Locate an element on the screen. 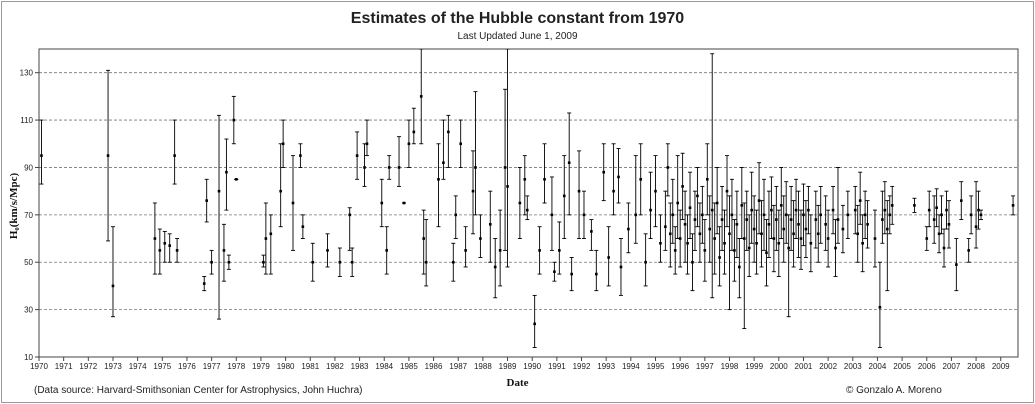  x-tick-label: 1977 is located at coordinates (212, 366).